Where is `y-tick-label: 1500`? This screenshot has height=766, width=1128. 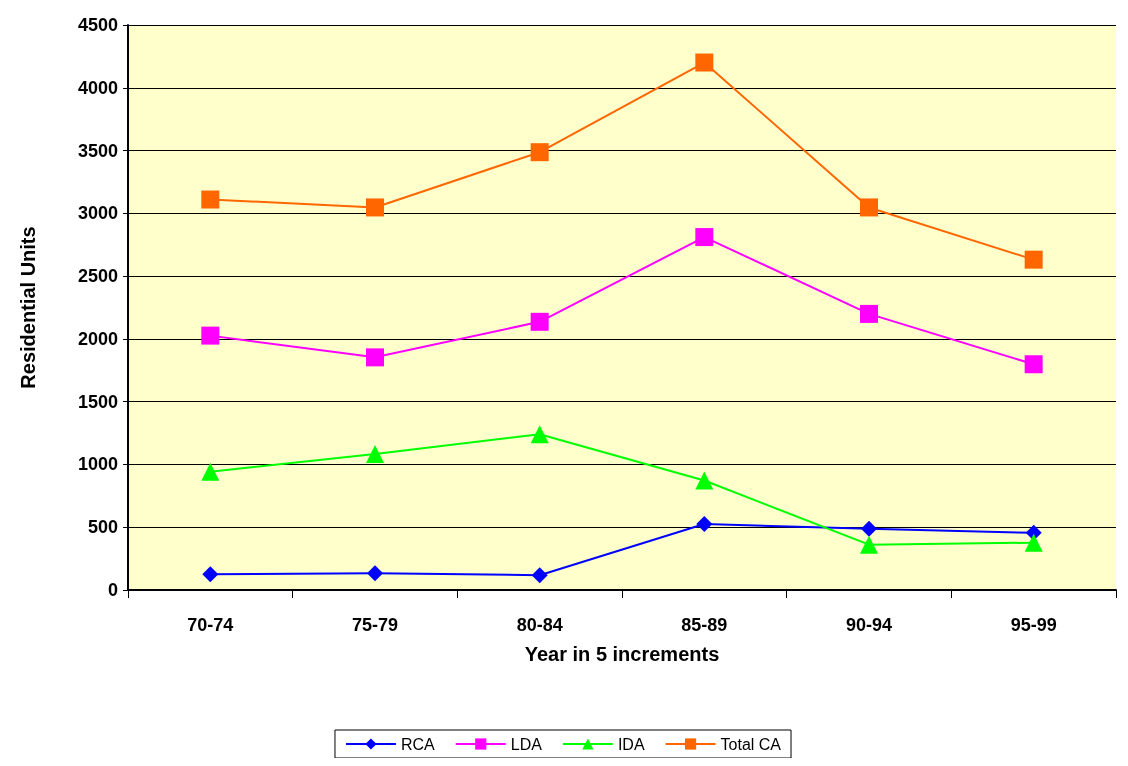
y-tick-label: 1500 is located at coordinates (97, 401).